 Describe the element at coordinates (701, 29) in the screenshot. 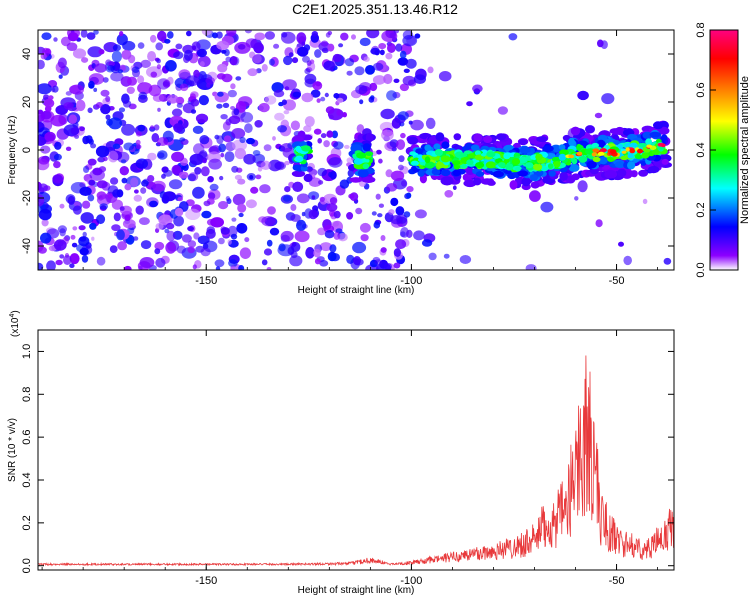

I see `colorbar-tick-label: 0.8` at that location.